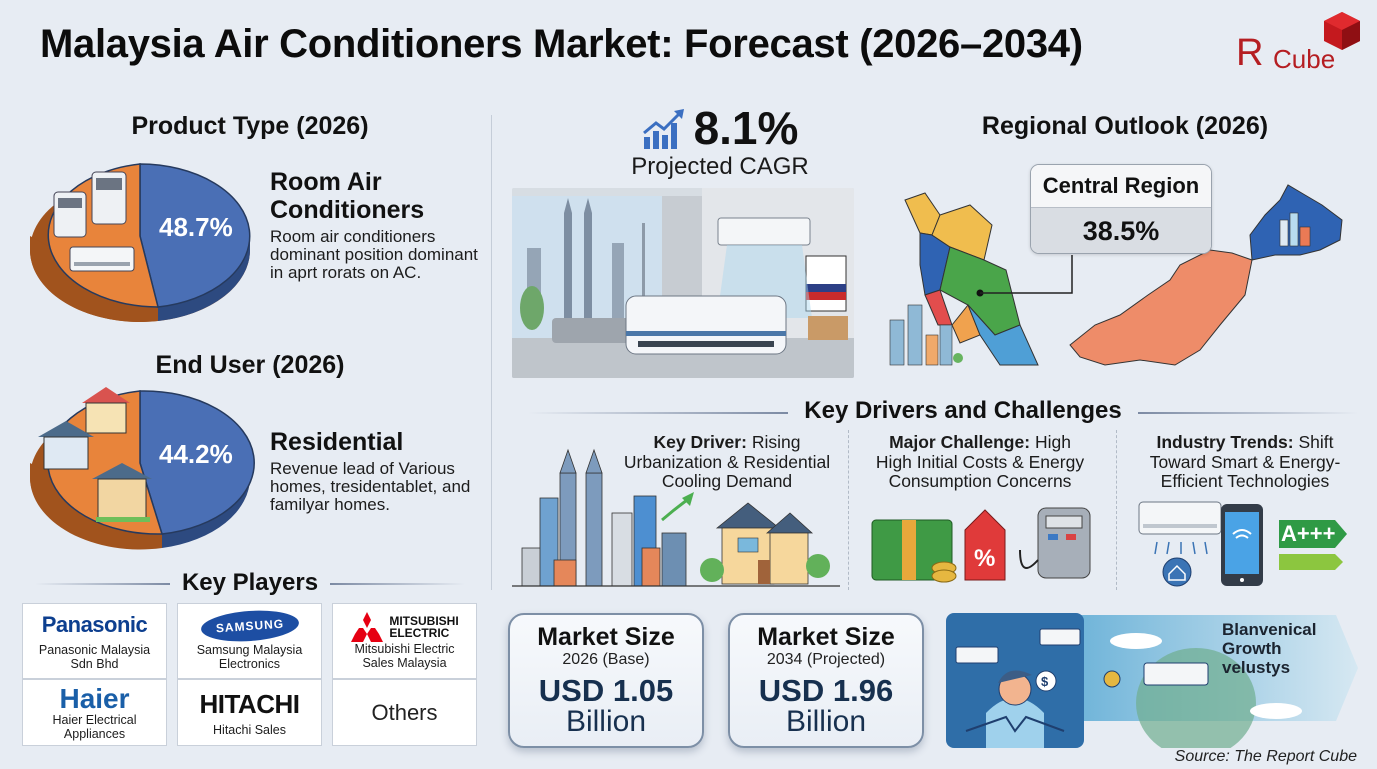 The height and width of the screenshot is (769, 1377). Describe the element at coordinates (196, 454) in the screenshot. I see `end-user-share: 44.2%` at that location.